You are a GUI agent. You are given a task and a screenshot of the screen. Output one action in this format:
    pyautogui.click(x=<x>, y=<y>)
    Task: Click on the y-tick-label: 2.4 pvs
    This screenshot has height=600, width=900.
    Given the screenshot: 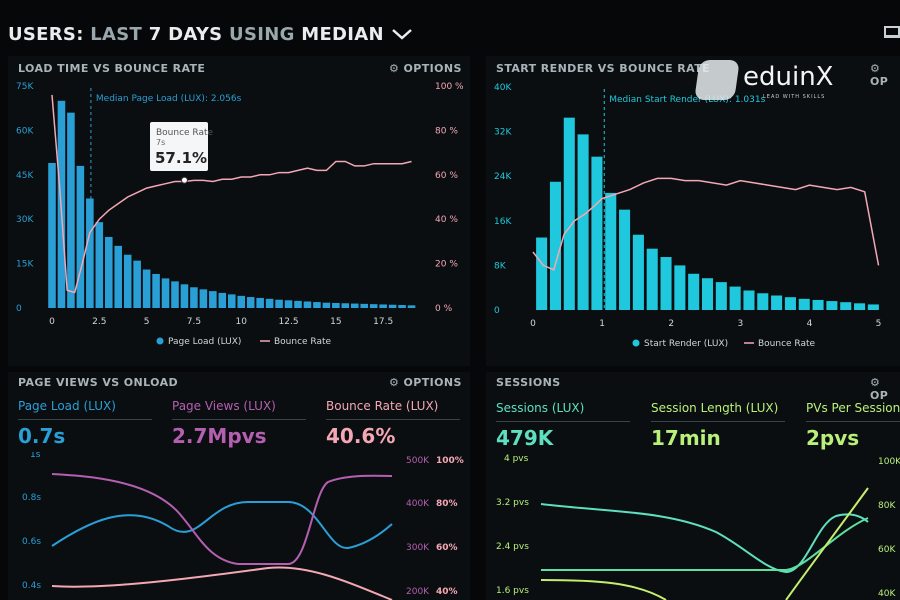 What is the action you would take?
    pyautogui.click(x=512, y=547)
    